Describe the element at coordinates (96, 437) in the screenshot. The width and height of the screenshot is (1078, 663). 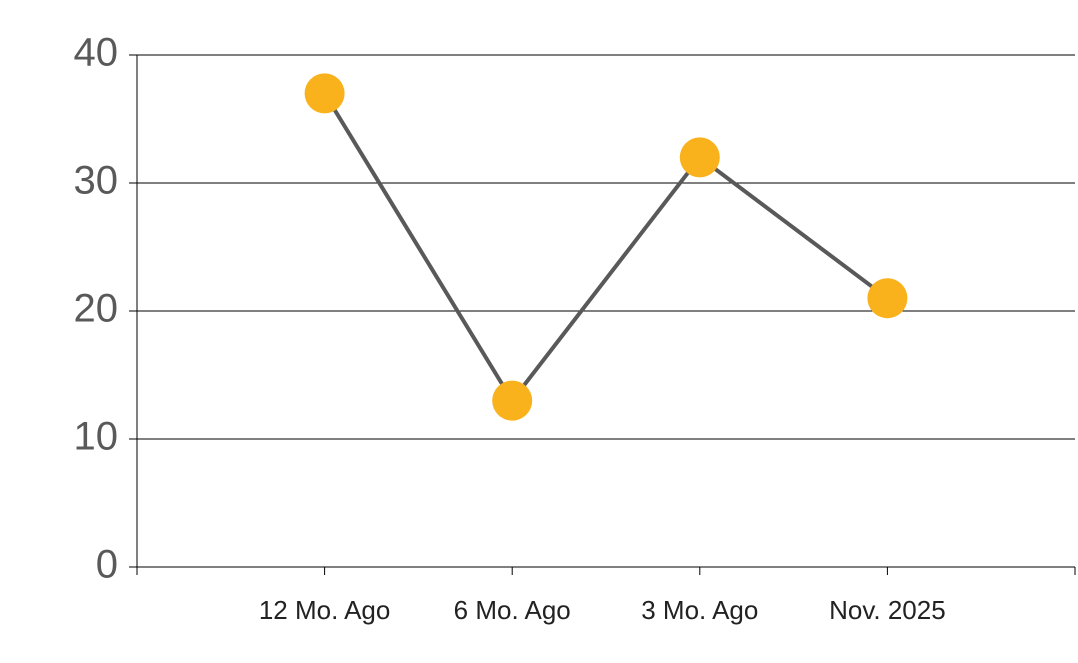
I see `y-tick-label: 10` at that location.